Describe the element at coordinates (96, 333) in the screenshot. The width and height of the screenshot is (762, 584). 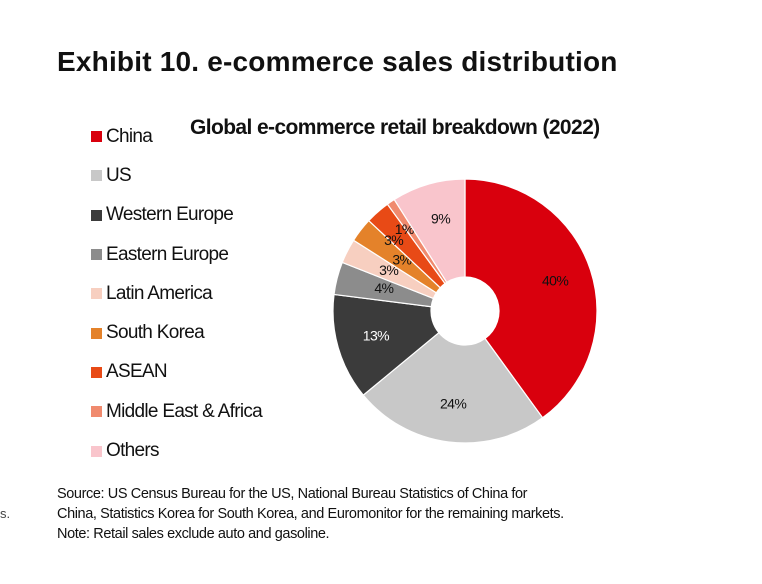
I see `legend-swatch-south-korea` at that location.